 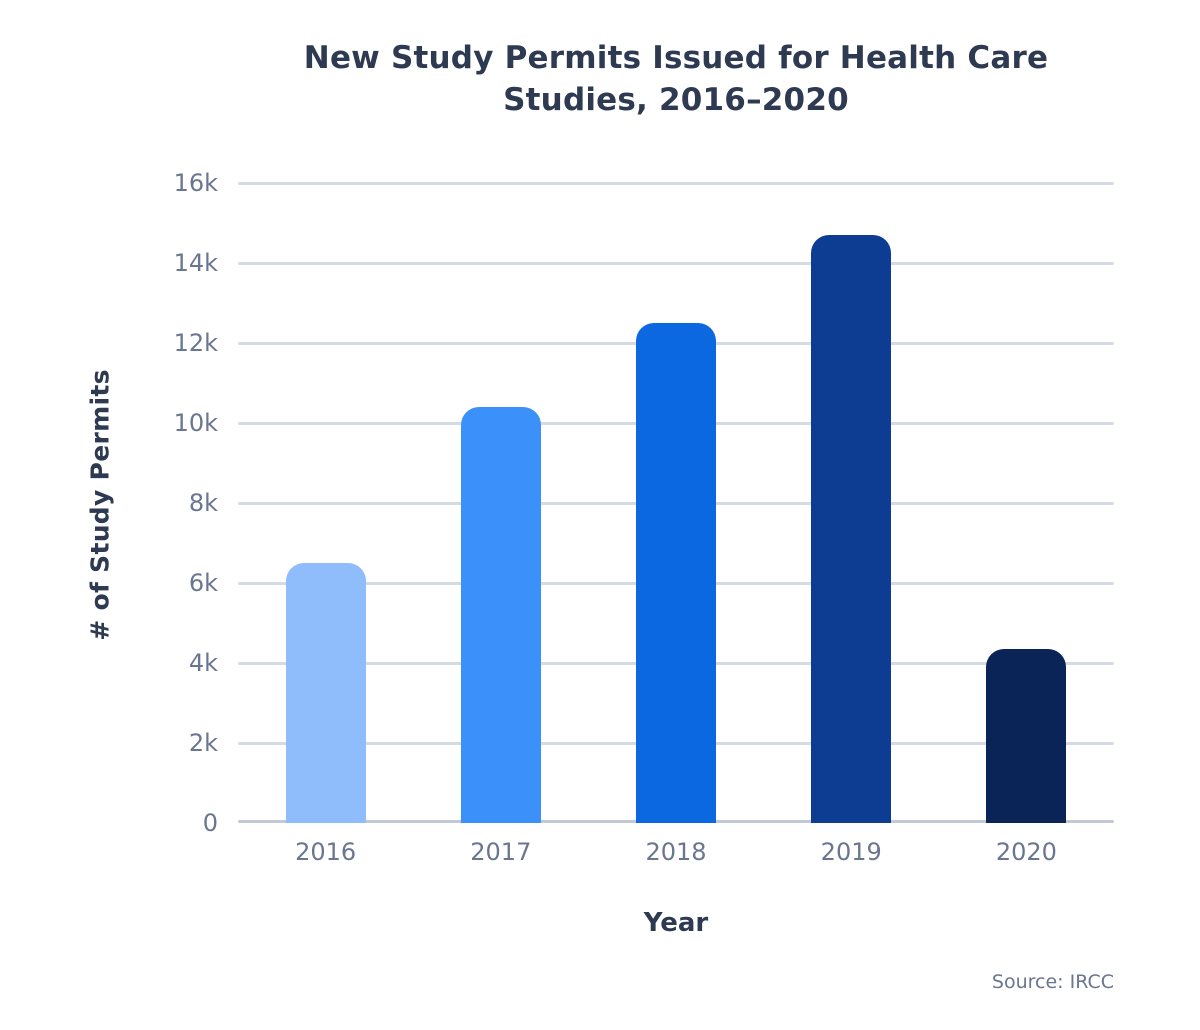 I want to click on bar-2018, so click(x=676, y=573).